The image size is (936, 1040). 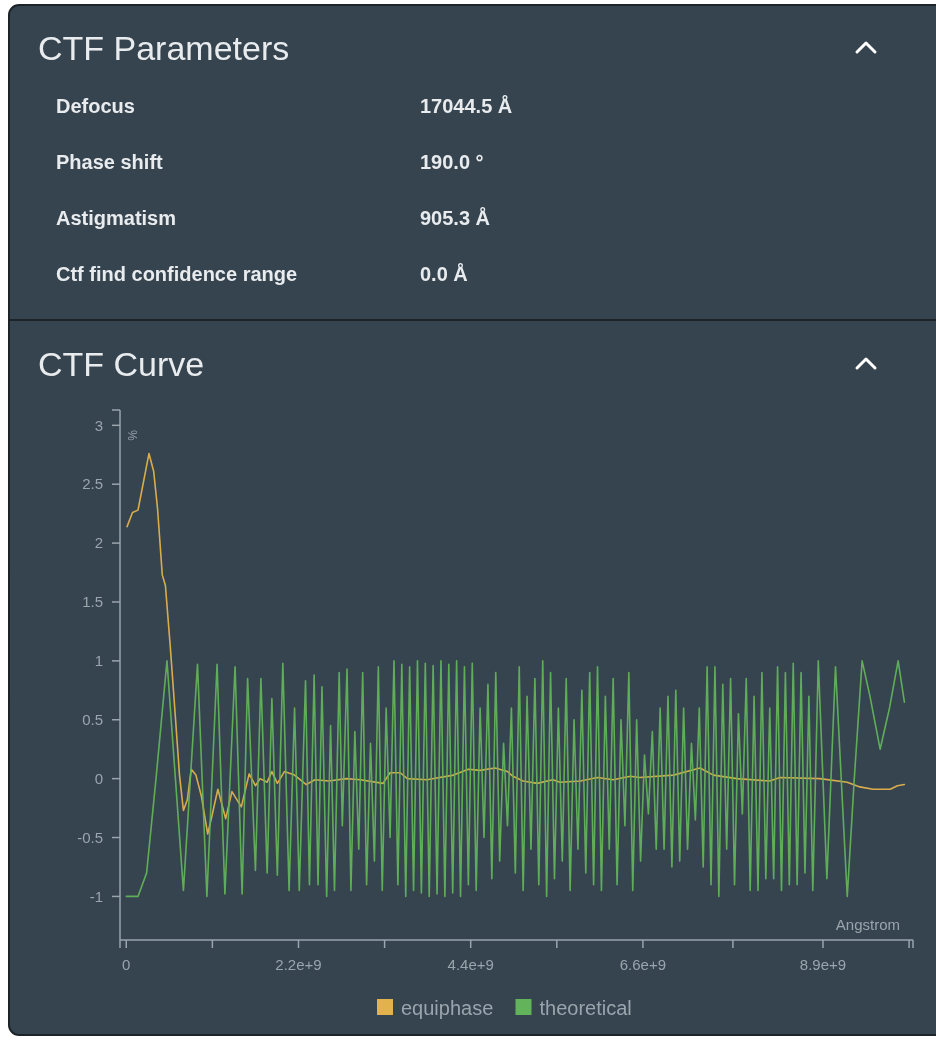 I want to click on text: 17044.5 Å, so click(x=466, y=105).